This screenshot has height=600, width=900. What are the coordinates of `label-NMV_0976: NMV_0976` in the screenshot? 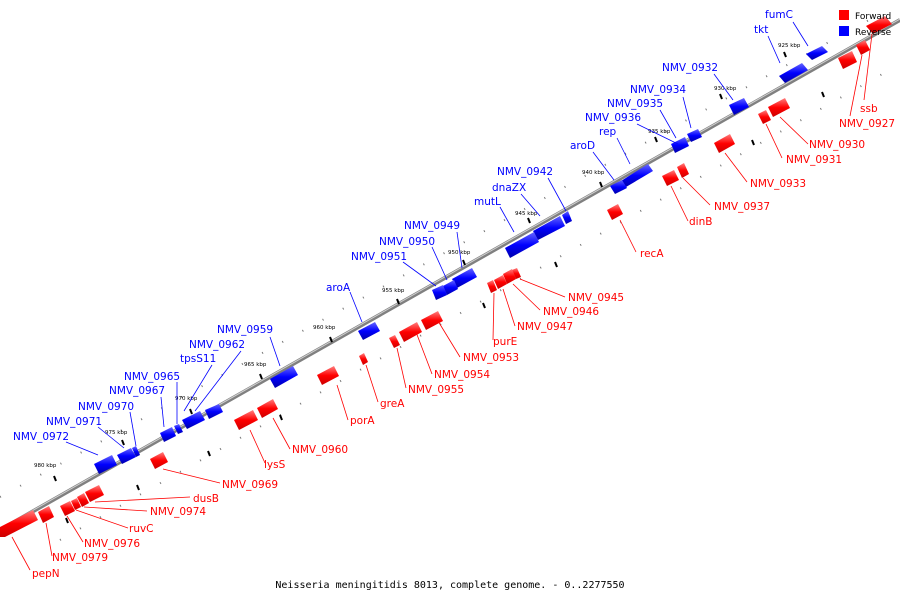 It's located at (112, 544).